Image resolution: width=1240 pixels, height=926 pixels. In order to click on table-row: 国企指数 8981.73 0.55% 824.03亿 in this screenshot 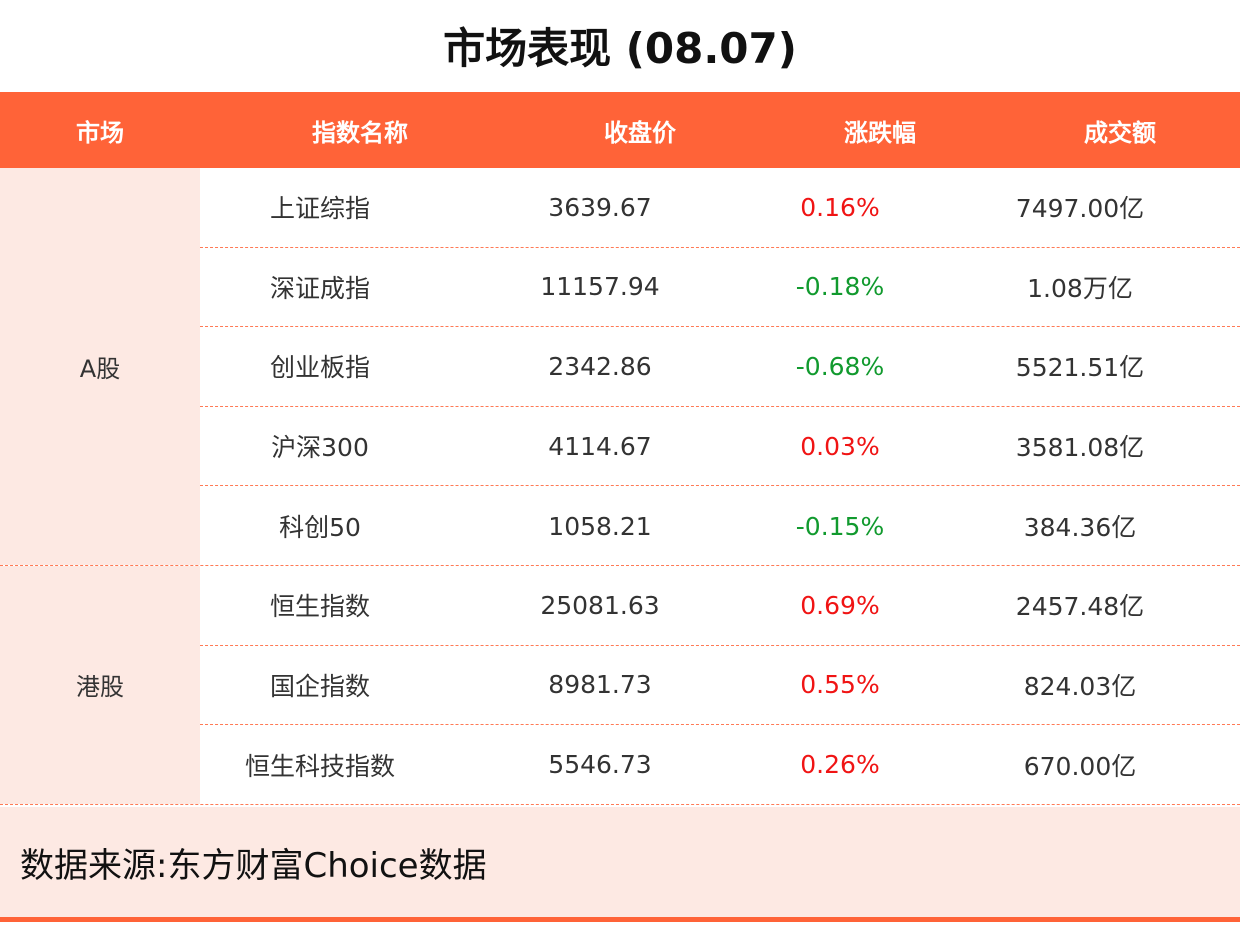, I will do `click(720, 686)`.